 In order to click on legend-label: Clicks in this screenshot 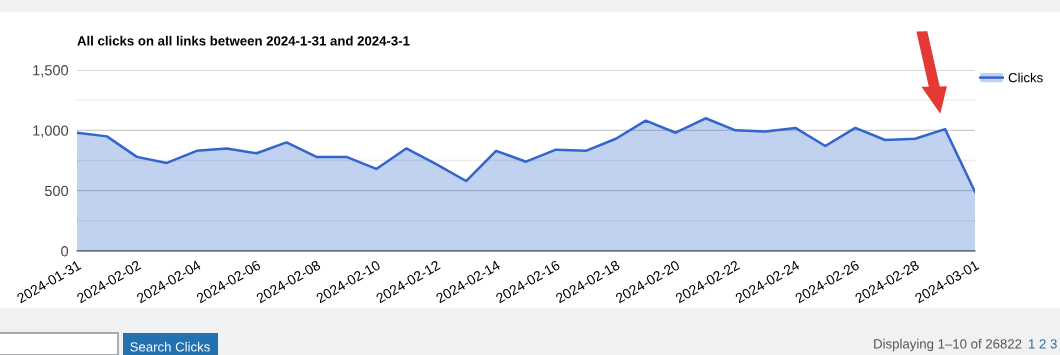, I will do `click(1025, 77)`.